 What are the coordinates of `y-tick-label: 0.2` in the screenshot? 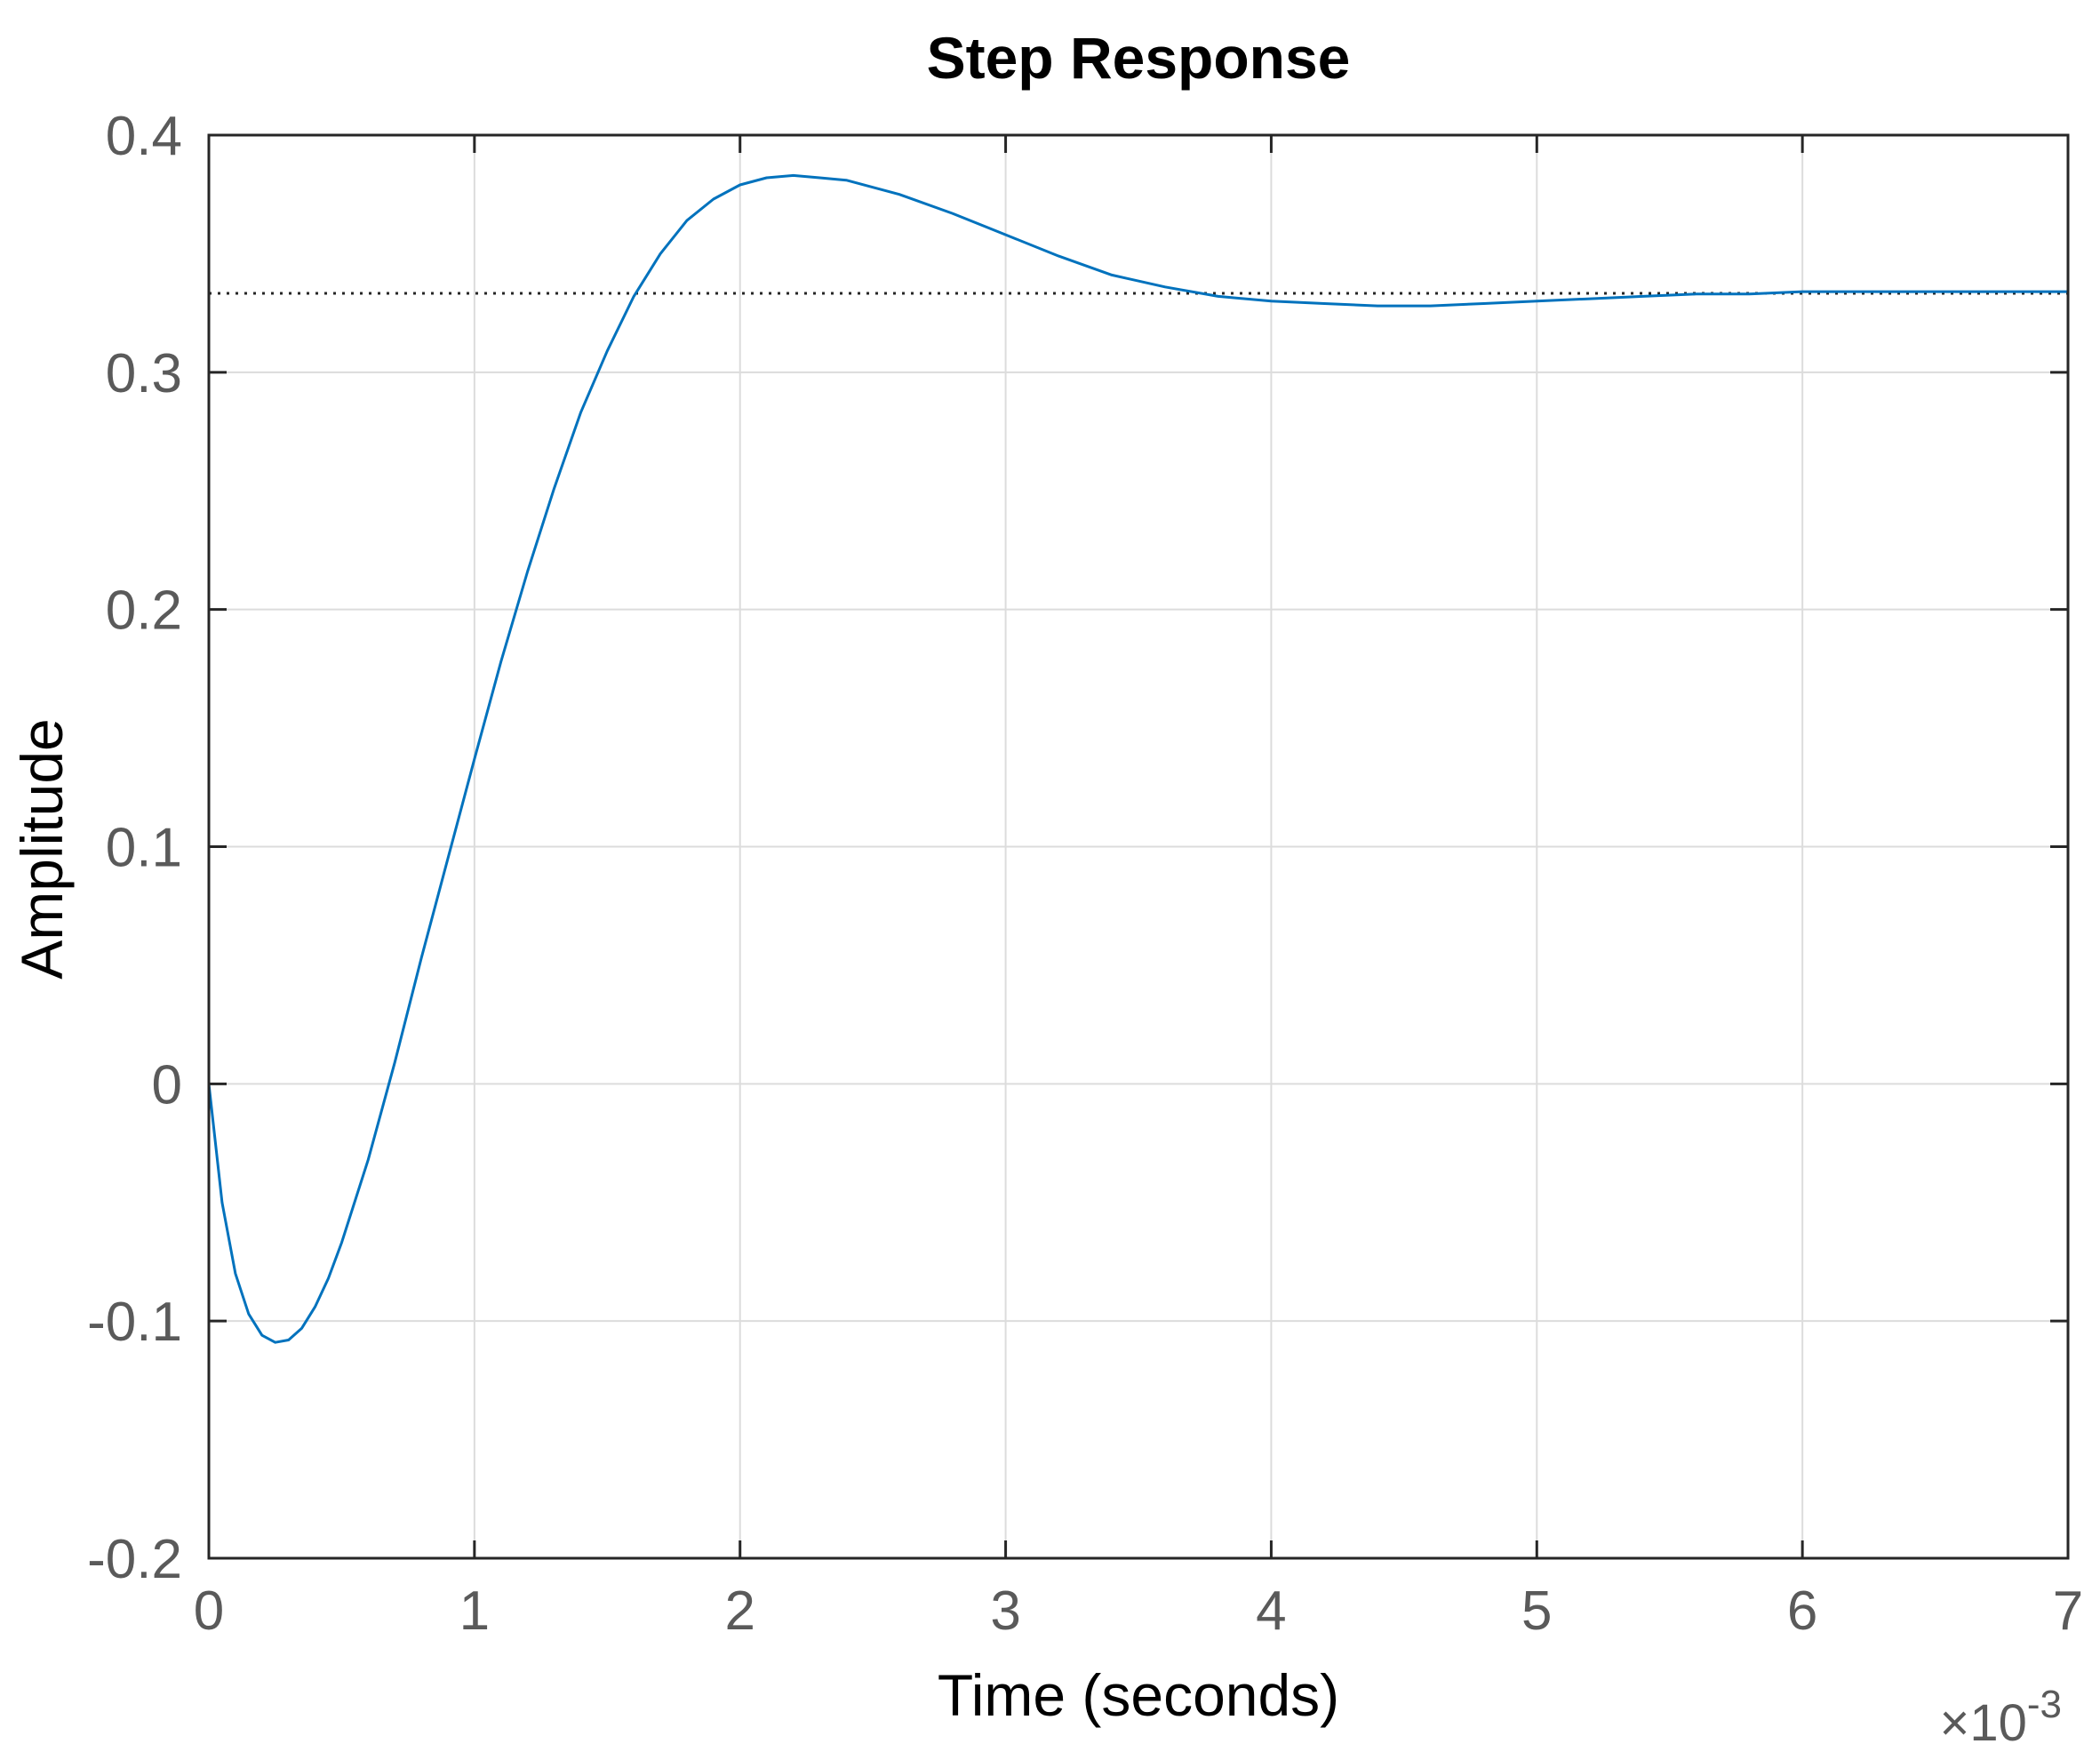 It's located at (144, 611).